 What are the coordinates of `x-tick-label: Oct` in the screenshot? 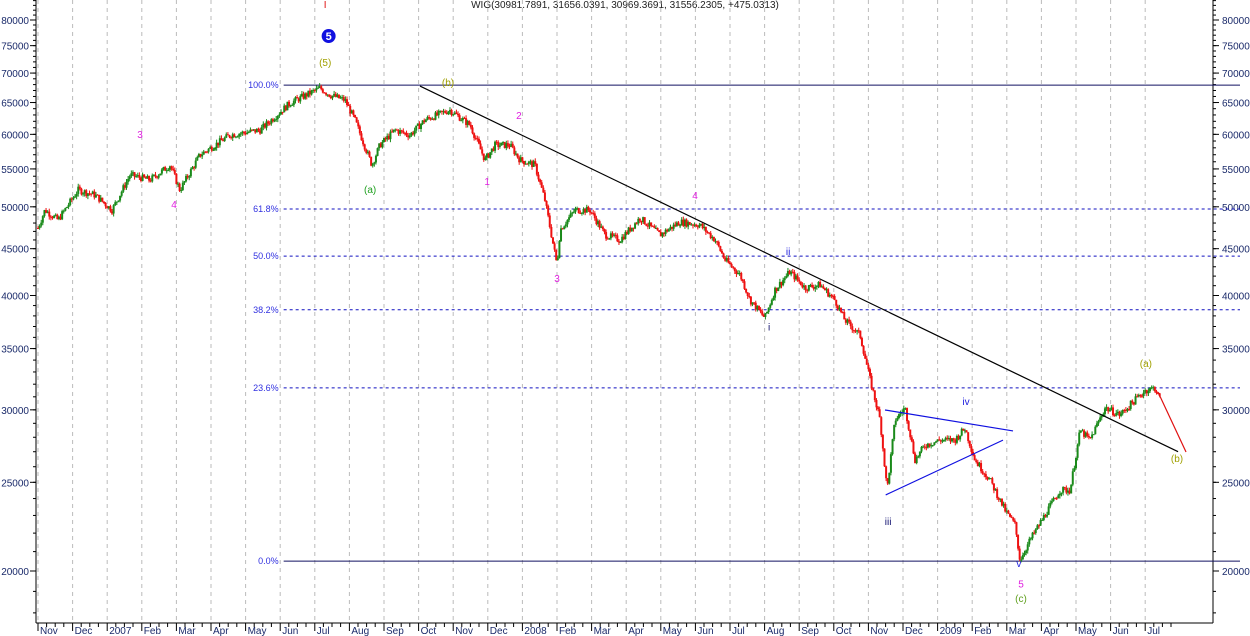 It's located at (844, 631).